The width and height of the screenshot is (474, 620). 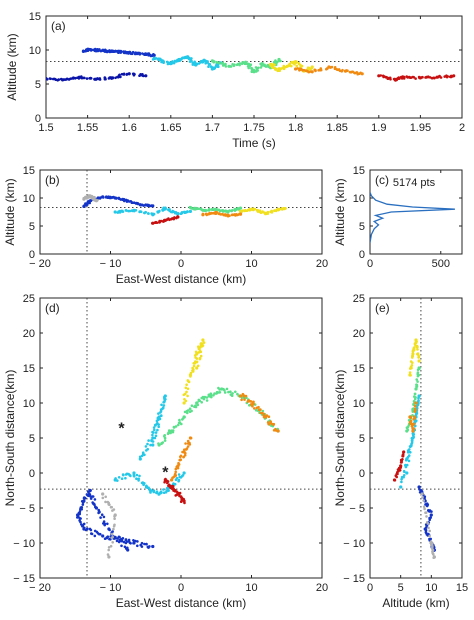 I want to click on x-tick-label: − 20, so click(x=40, y=264).